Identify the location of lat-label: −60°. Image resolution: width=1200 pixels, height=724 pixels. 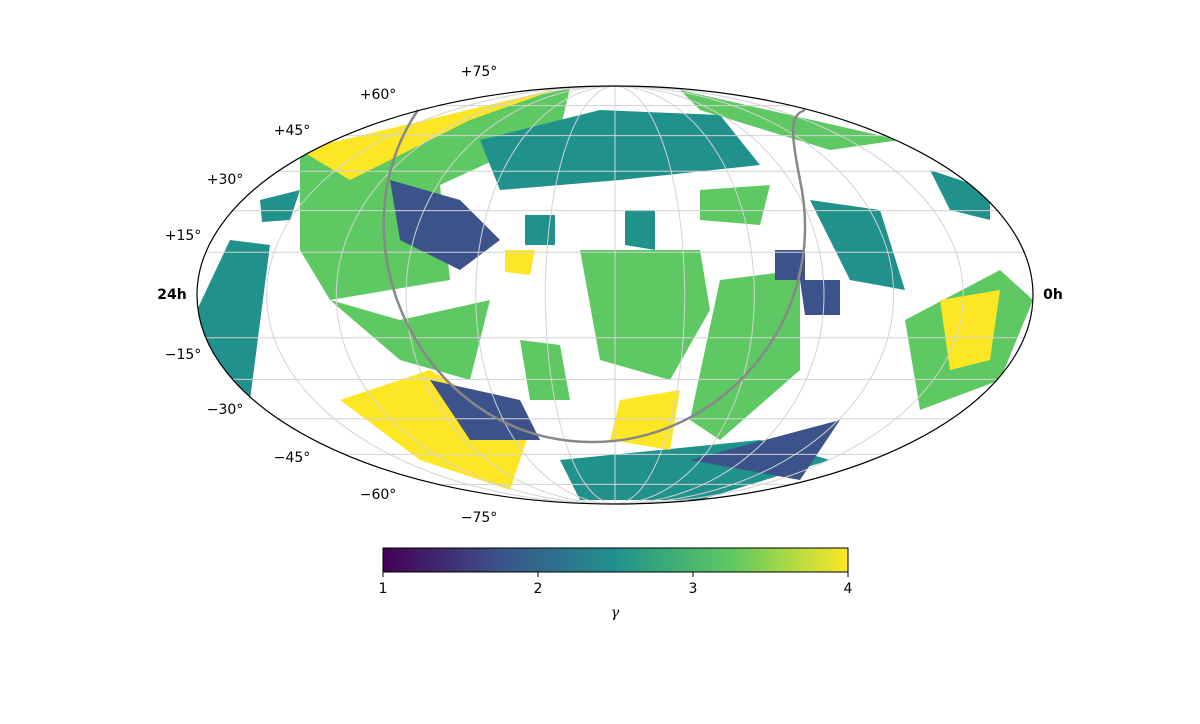
(378, 495).